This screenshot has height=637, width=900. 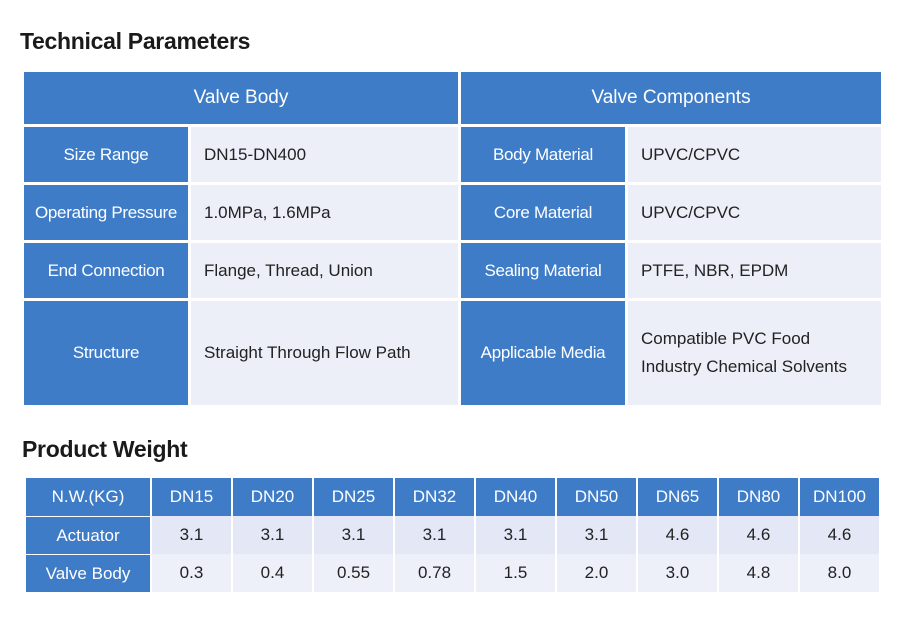 What do you see at coordinates (543, 270) in the screenshot?
I see `param-label: Sealing Material` at bounding box center [543, 270].